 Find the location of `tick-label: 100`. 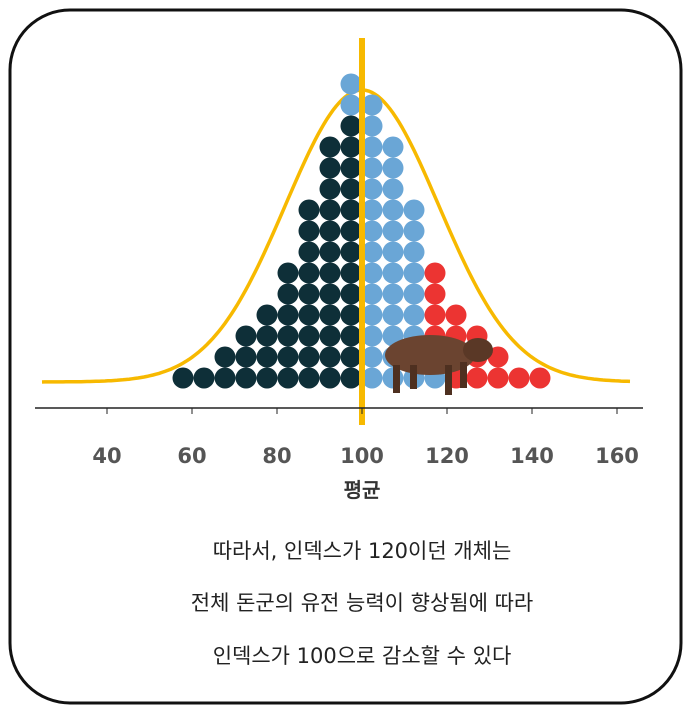

tick-label: 100 is located at coordinates (362, 456).